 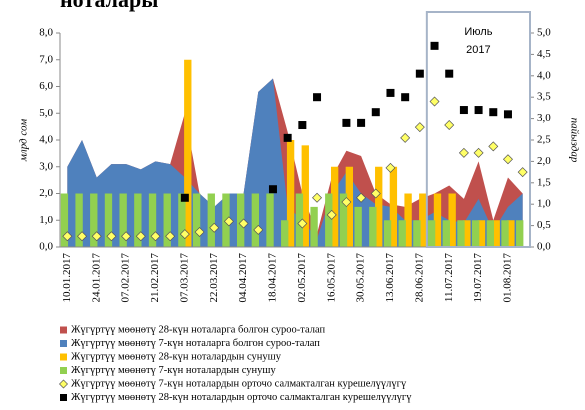 I want to click on x-tick-label: 07.02.2017, so click(x=126, y=278).